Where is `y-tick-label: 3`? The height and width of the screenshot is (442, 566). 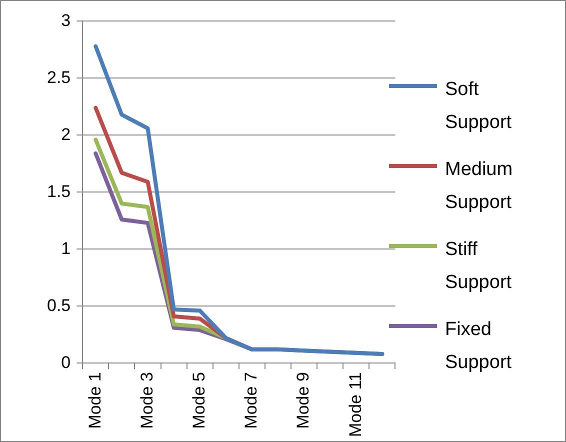 y-tick-label: 3 is located at coordinates (66, 20).